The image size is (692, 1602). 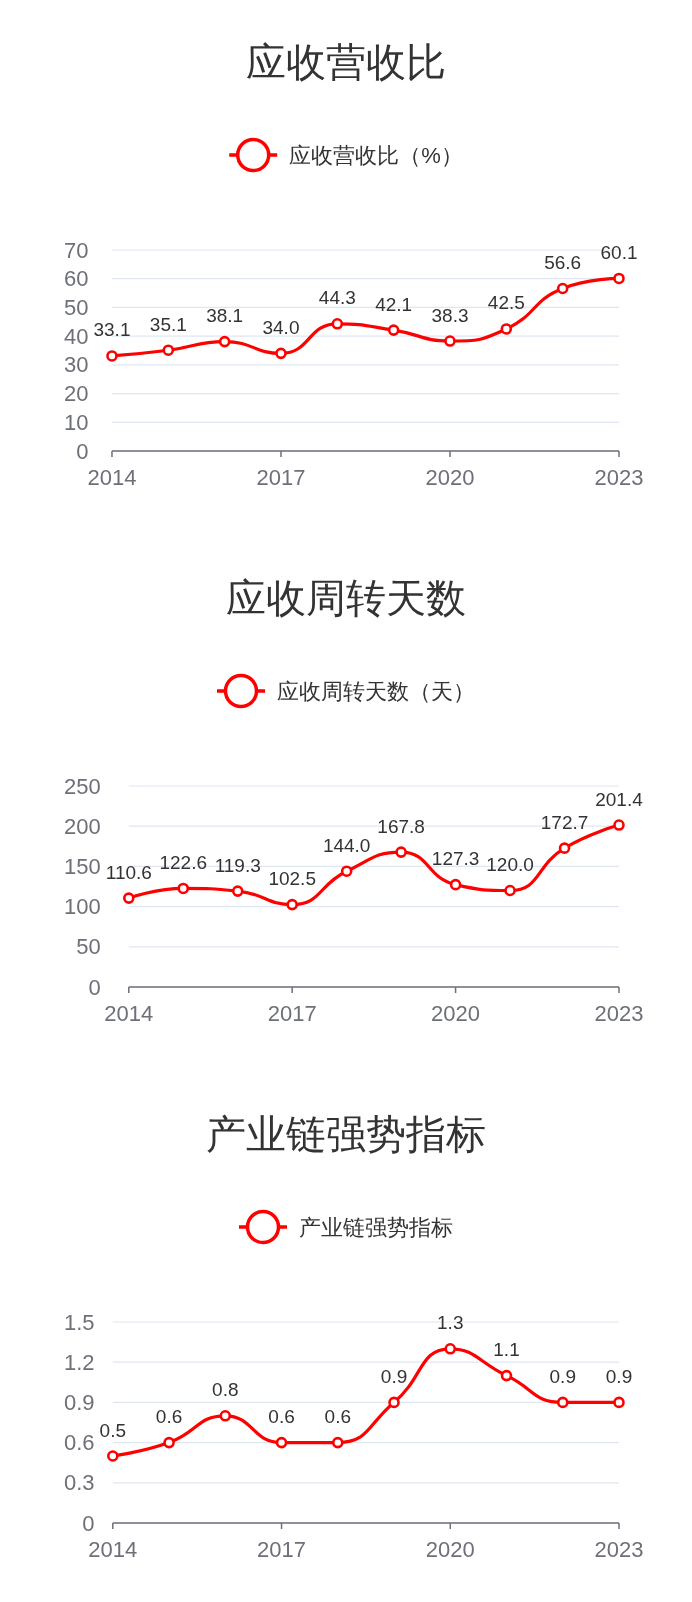 I want to click on data-label: 120.0, so click(x=510, y=865).